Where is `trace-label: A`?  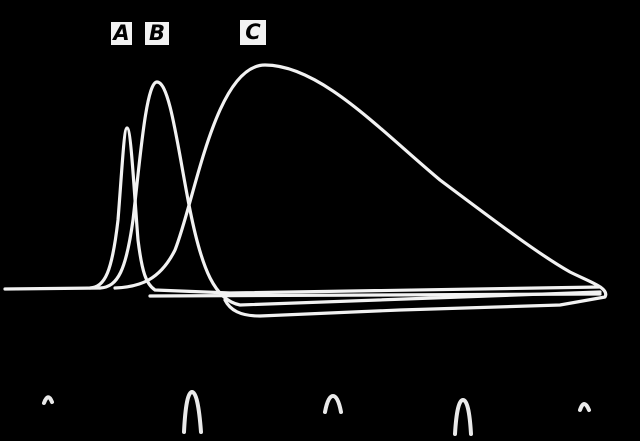 trace-label: A is located at coordinates (120, 33).